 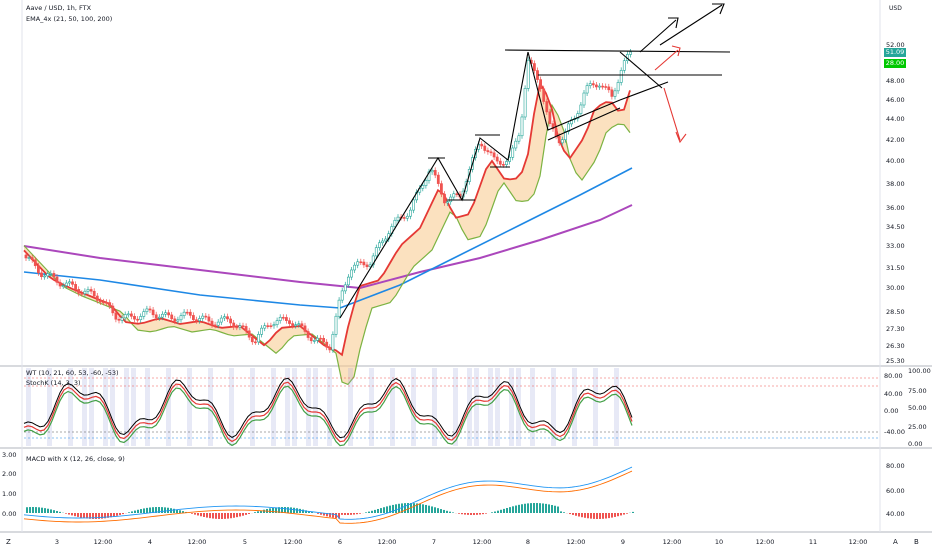 What do you see at coordinates (584, 124) in the screenshot?
I see `channel-line` at bounding box center [584, 124].